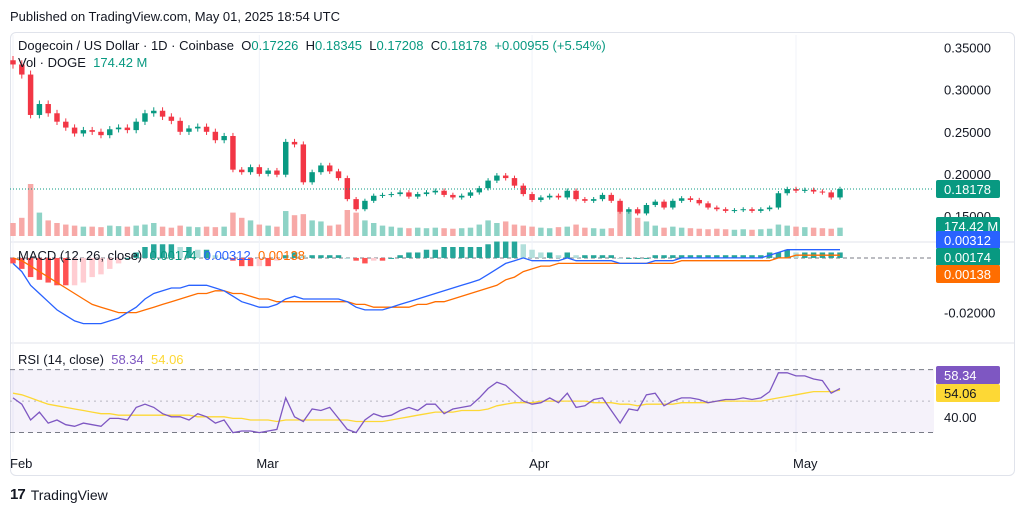 This screenshot has height=513, width=1024. I want to click on volume-label: Vol · DOGE, so click(52, 62).